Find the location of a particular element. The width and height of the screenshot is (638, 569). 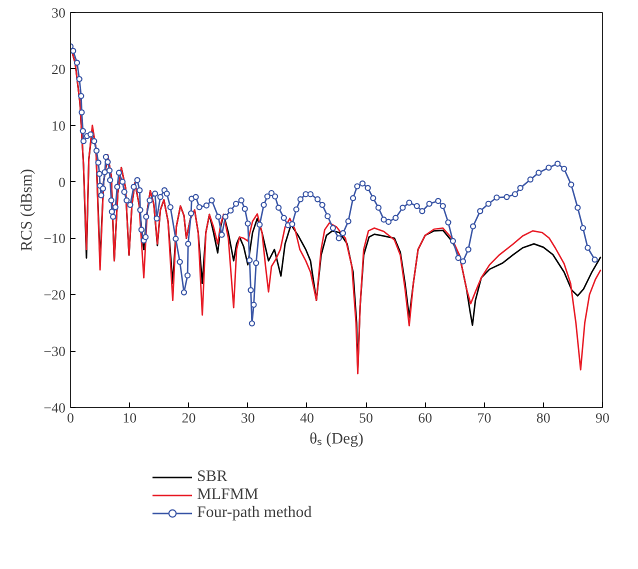

legend-label: Four-path method is located at coordinates (254, 513).